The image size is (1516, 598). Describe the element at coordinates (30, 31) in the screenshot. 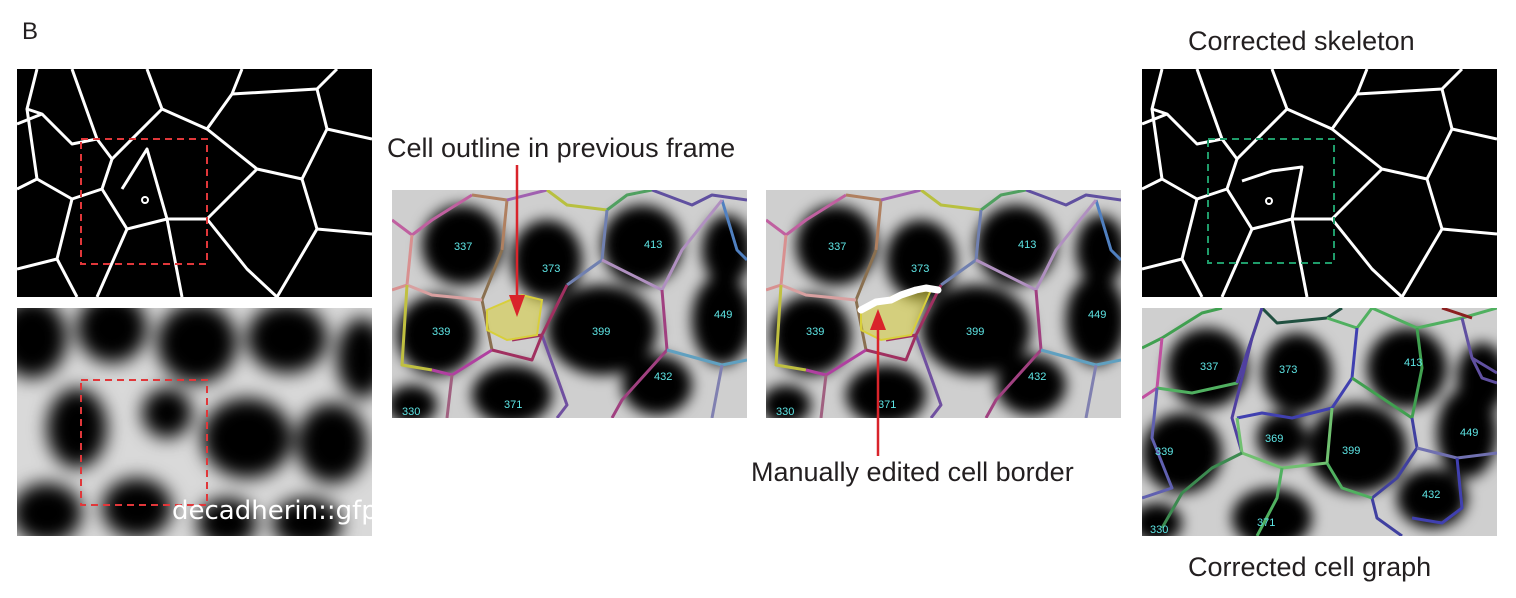

I see `panel-label: B` at that location.